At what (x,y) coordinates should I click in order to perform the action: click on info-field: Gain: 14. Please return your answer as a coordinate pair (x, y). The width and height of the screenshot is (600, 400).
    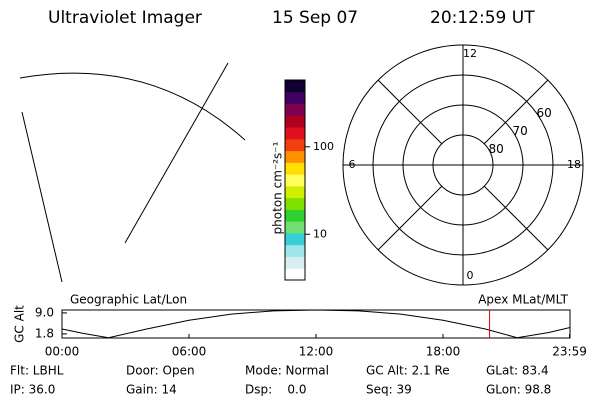
    Looking at the image, I should click on (151, 390).